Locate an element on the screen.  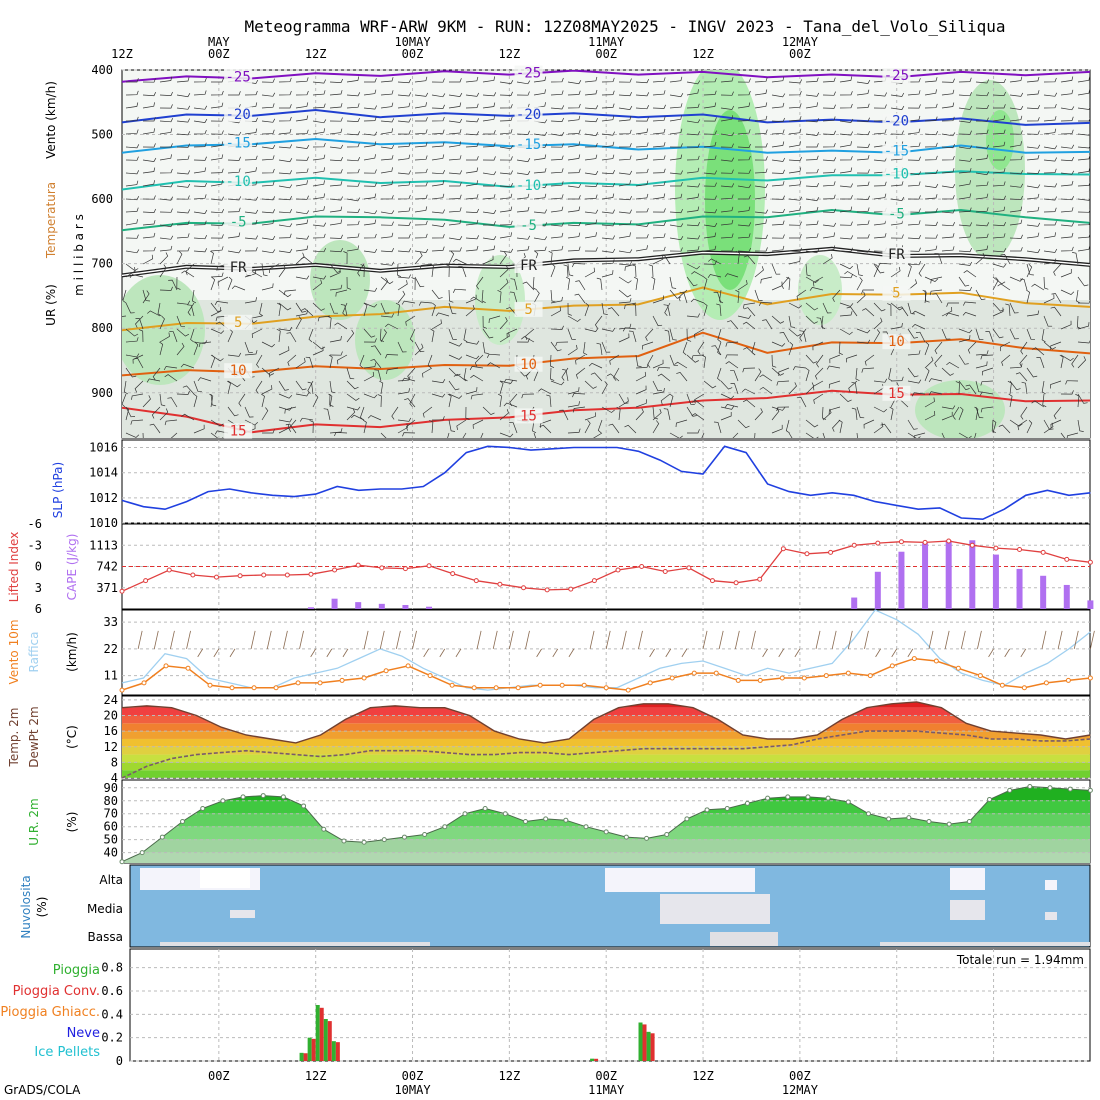
label-ur: UR (%) is located at coordinates (51, 305).